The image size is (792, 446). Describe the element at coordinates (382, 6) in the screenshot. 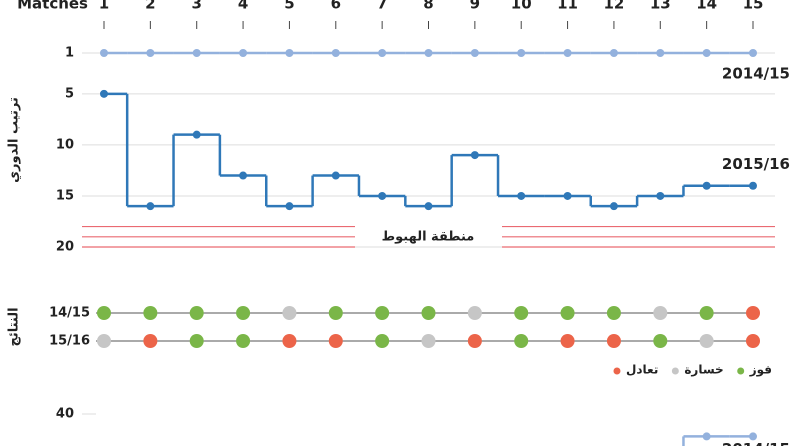

I see `x-tick-label: 7` at that location.